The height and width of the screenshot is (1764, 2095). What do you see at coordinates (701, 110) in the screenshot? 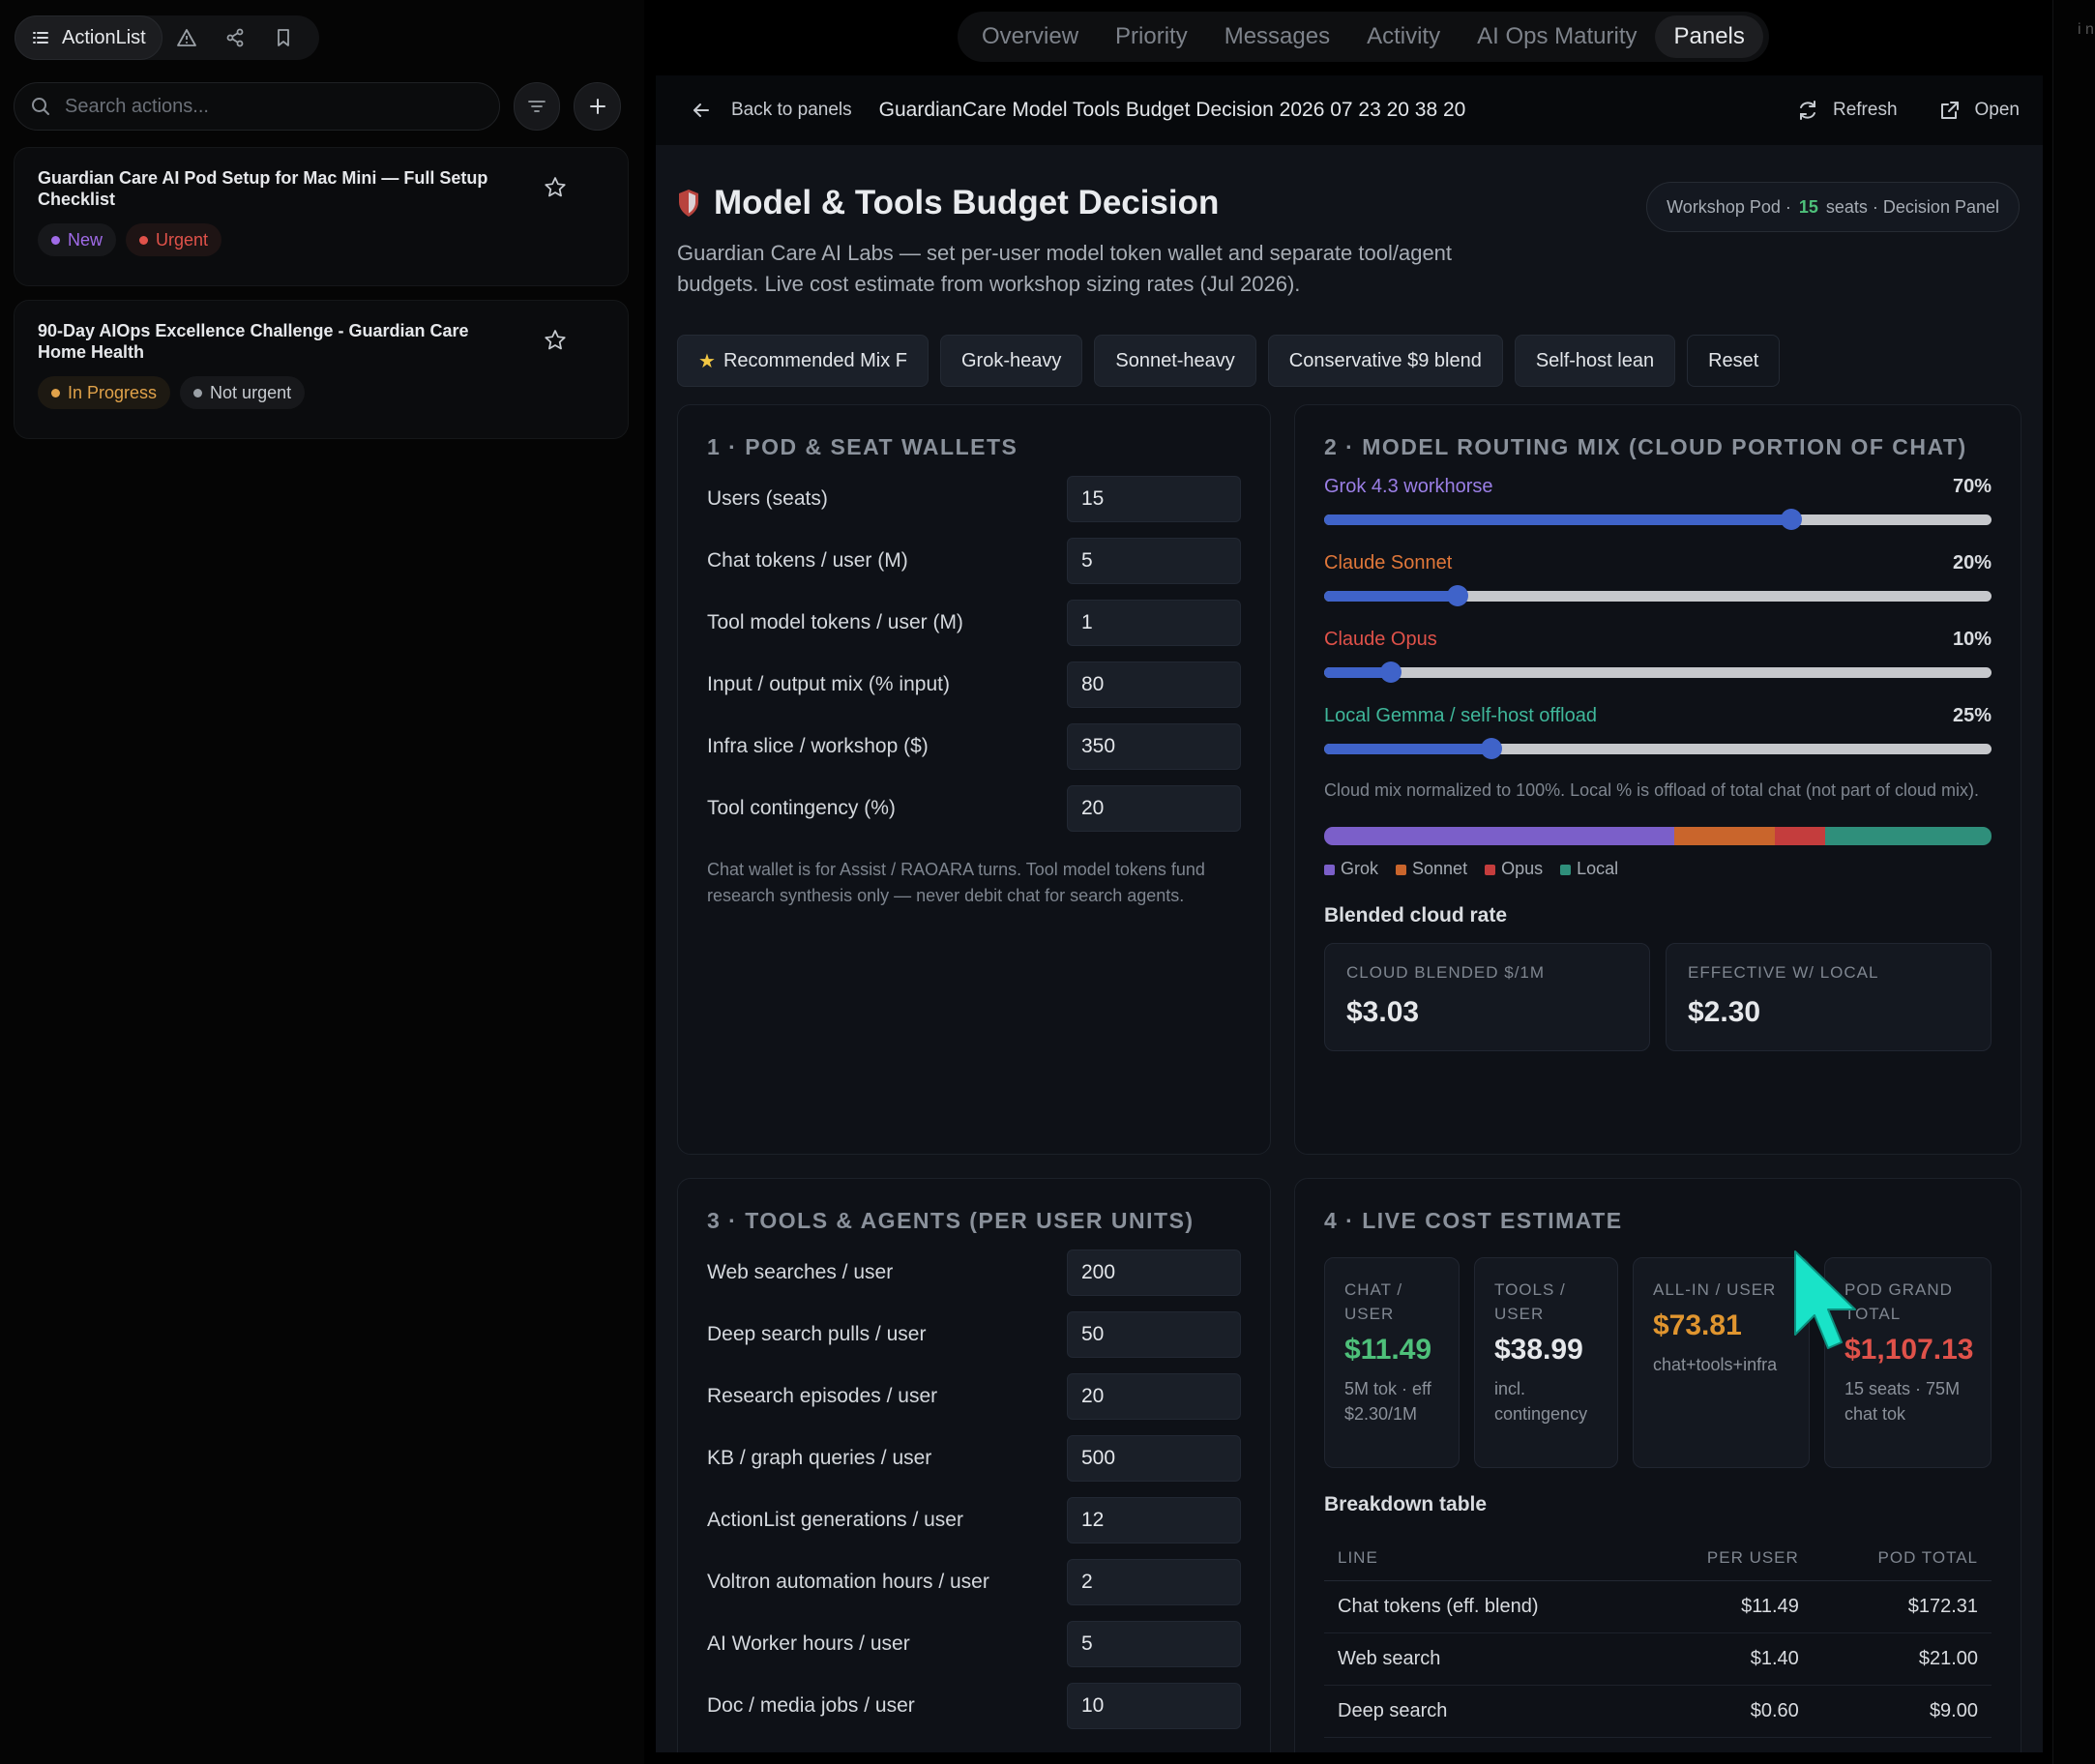
I see `arrow-left-icon` at bounding box center [701, 110].